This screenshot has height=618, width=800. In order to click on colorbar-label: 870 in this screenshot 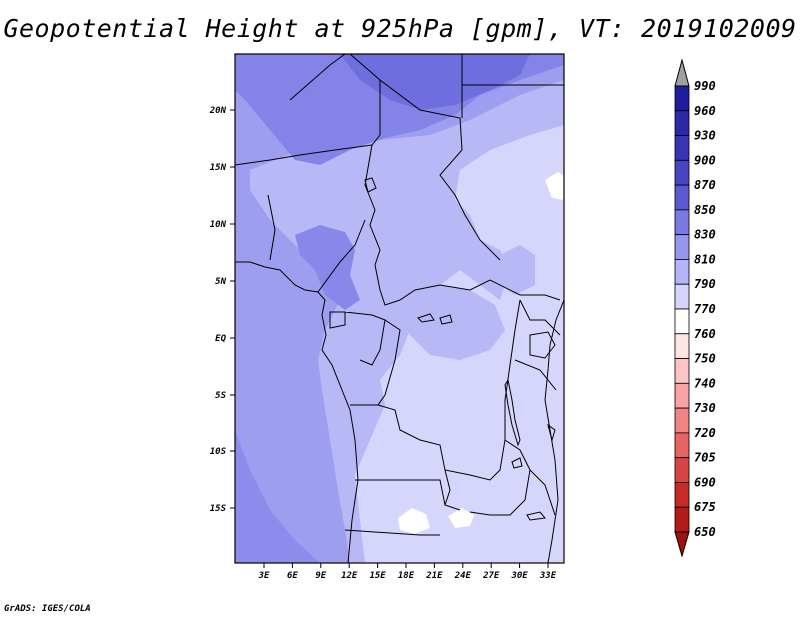, I will do `click(705, 185)`.